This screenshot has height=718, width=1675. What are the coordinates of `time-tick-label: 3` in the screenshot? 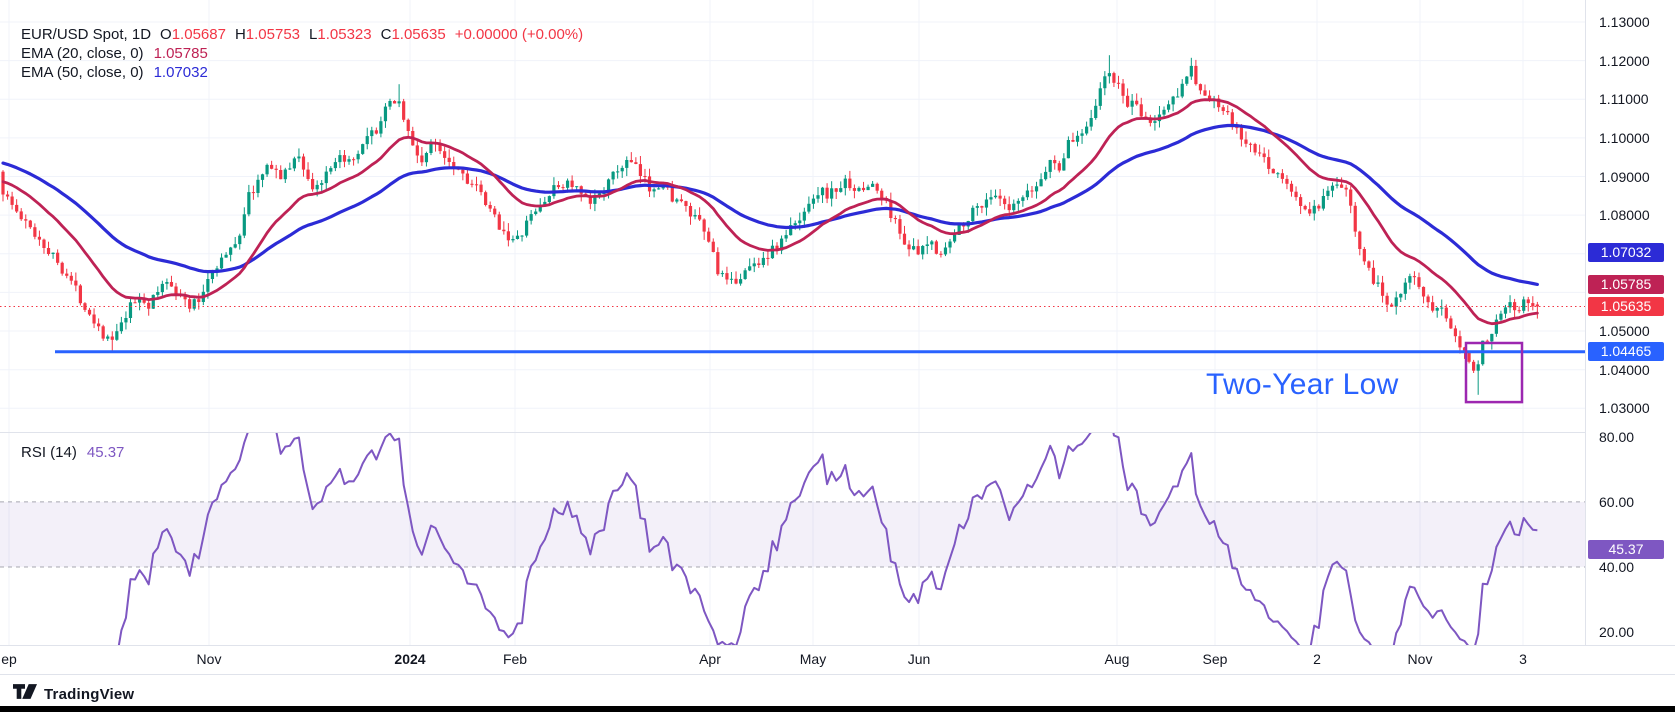 It's located at (1523, 659).